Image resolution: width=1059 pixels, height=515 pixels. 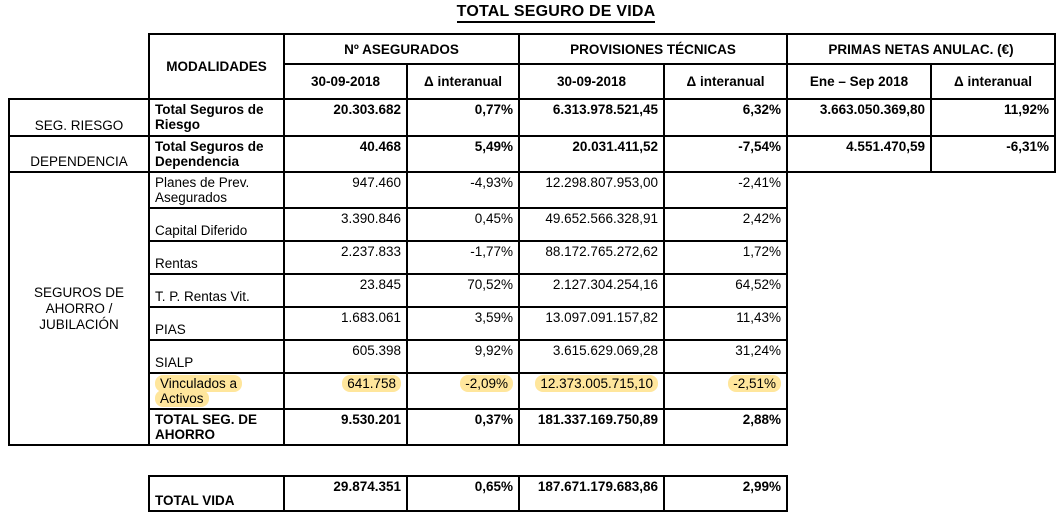 I want to click on cell-provisiones-delta: -7,54%, so click(x=725, y=154).